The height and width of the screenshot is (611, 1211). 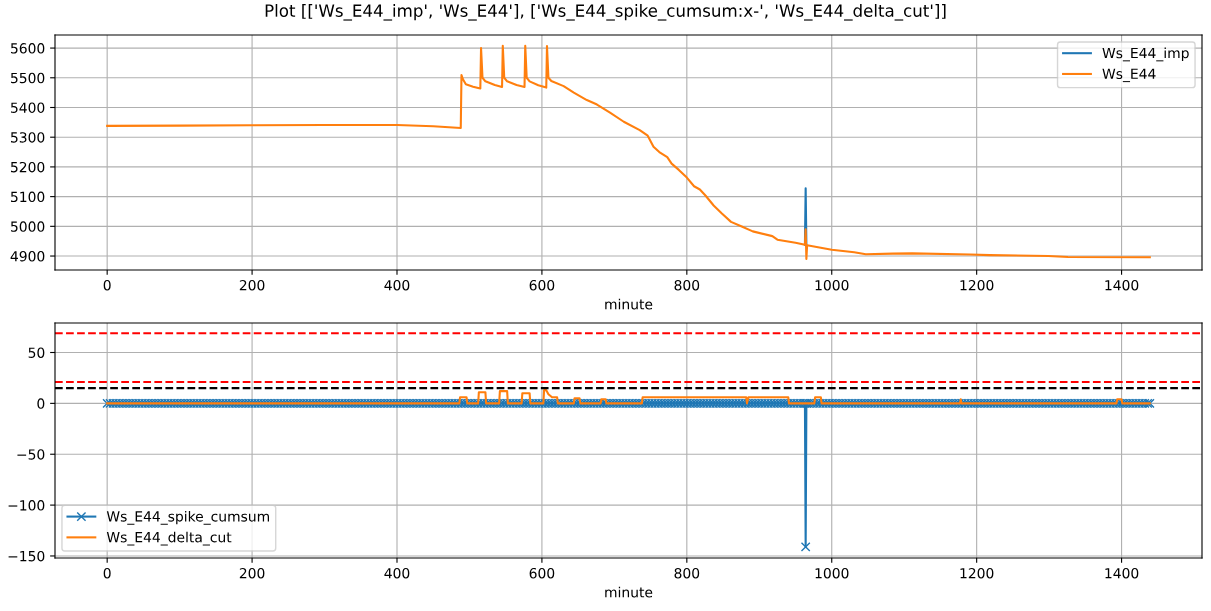 I want to click on line-series, so click(x=628, y=397).